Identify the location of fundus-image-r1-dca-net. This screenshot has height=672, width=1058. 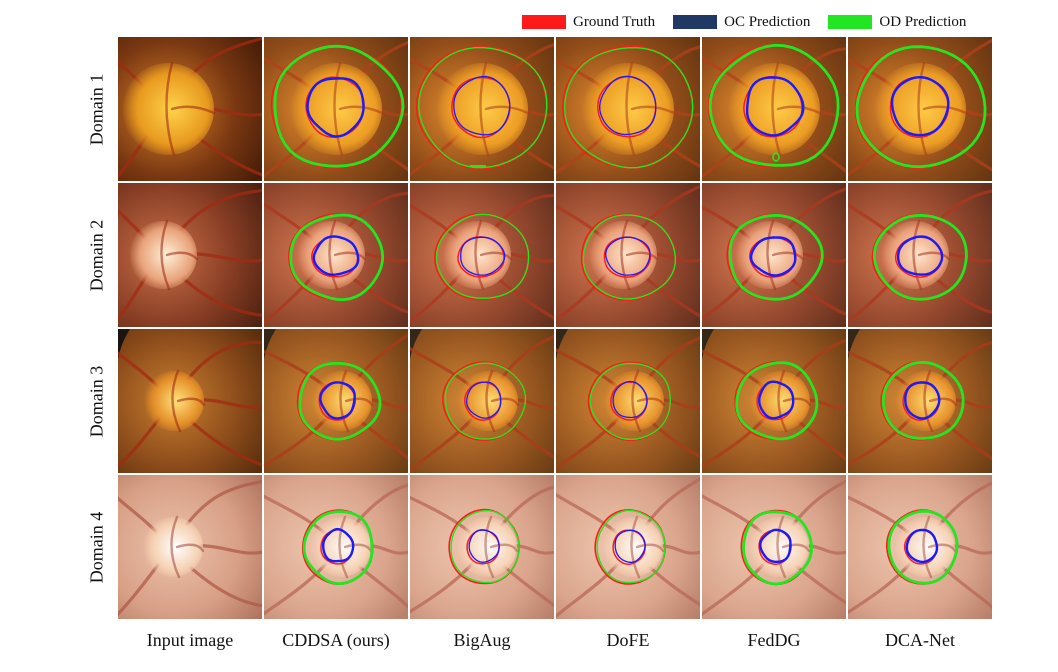
(920, 109).